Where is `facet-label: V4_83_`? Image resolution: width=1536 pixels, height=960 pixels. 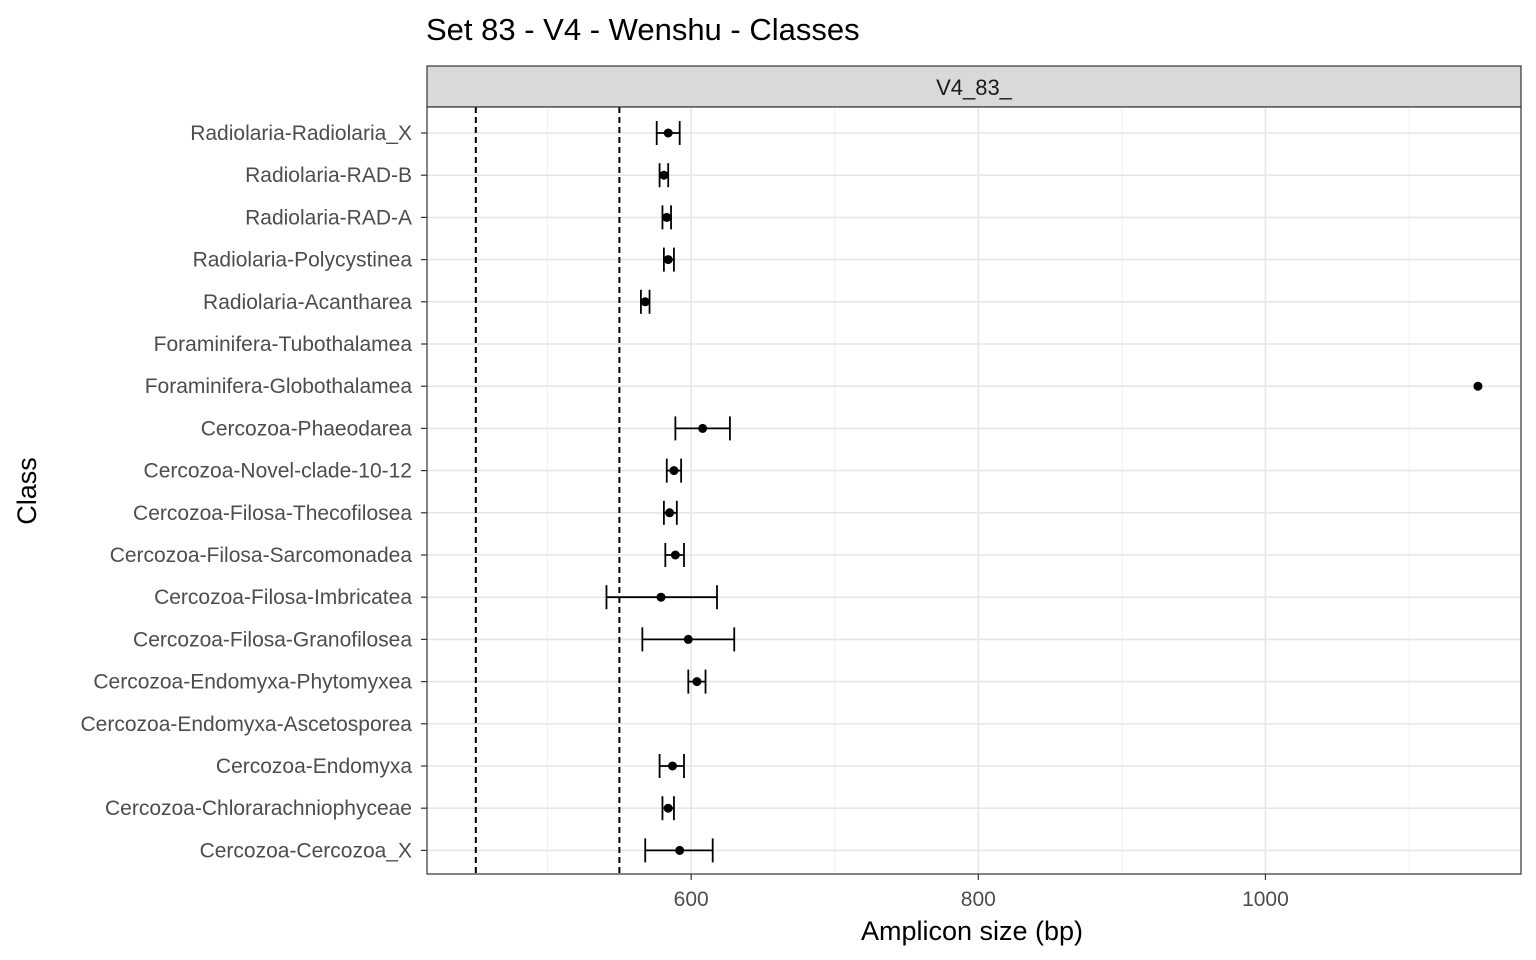
facet-label: V4_83_ is located at coordinates (974, 87).